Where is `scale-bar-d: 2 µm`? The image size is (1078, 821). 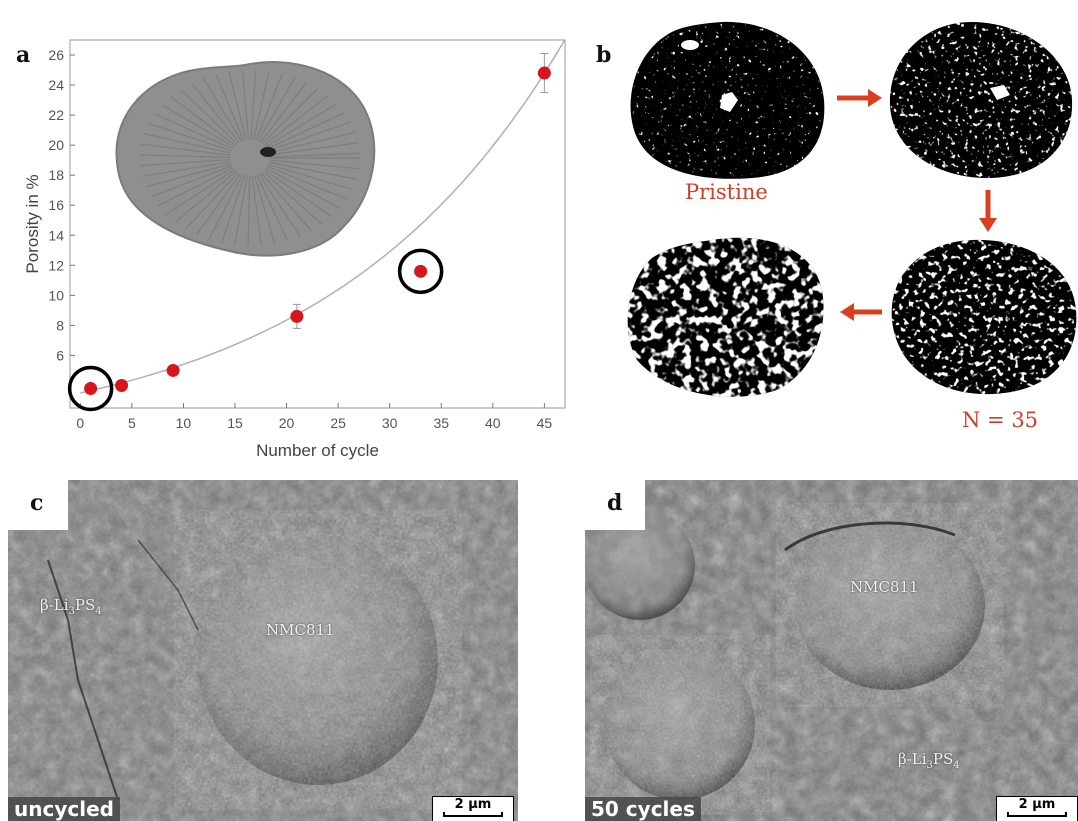
scale-bar-d: 2 µm is located at coordinates (1037, 808).